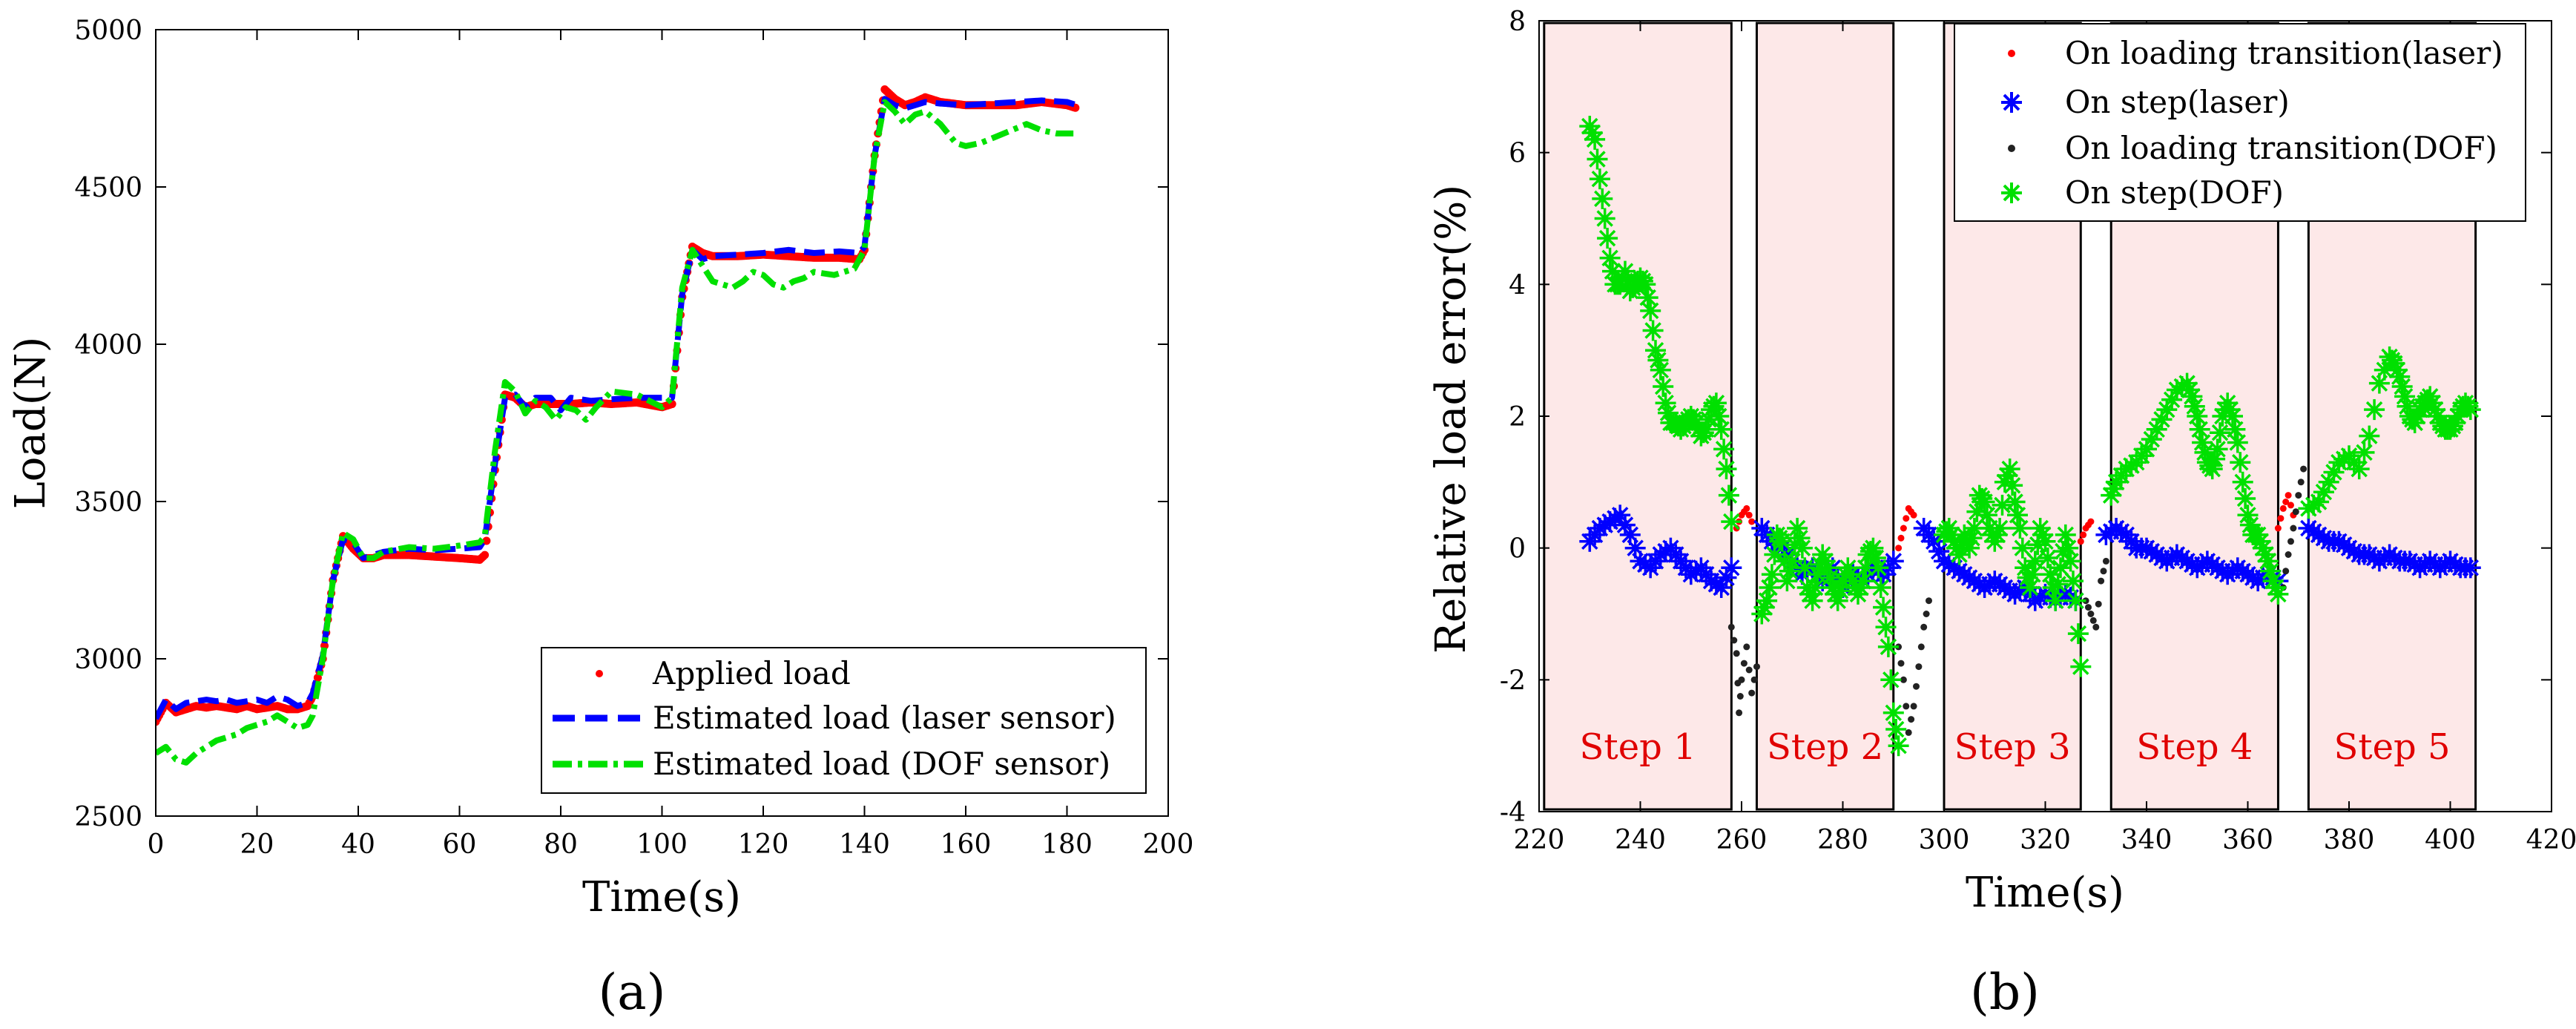 Image resolution: width=2576 pixels, height=1029 pixels. What do you see at coordinates (561, 844) in the screenshot?
I see `x-tick-label: 80` at bounding box center [561, 844].